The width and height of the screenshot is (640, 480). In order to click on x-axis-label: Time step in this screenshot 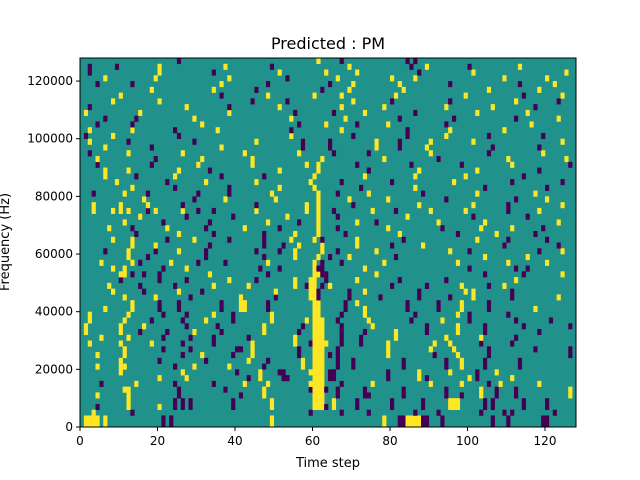, I will do `click(327, 463)`.